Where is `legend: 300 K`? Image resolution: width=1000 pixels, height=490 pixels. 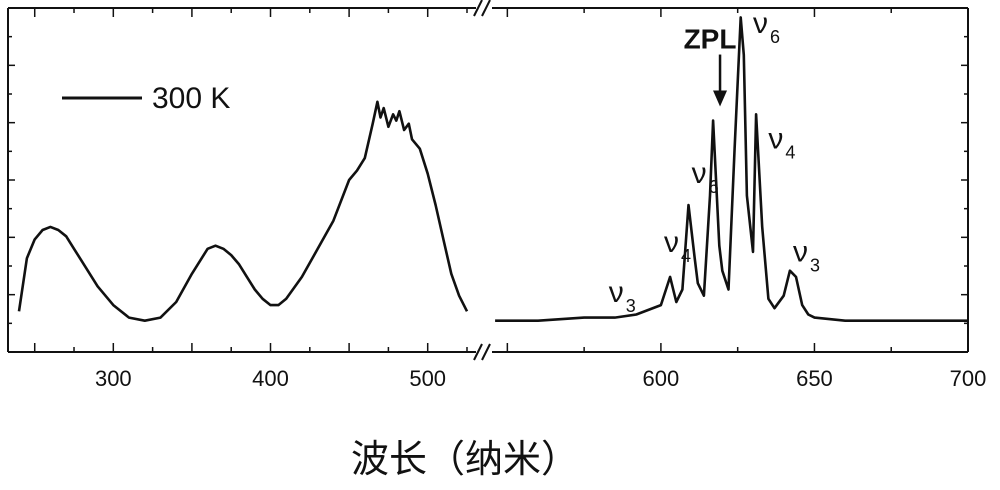
legend: 300 K is located at coordinates (146, 98).